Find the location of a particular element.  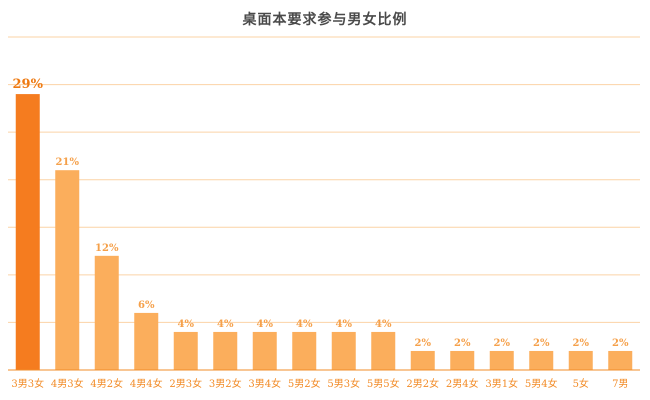

x-tick-label: 3男1女 is located at coordinates (501, 383).